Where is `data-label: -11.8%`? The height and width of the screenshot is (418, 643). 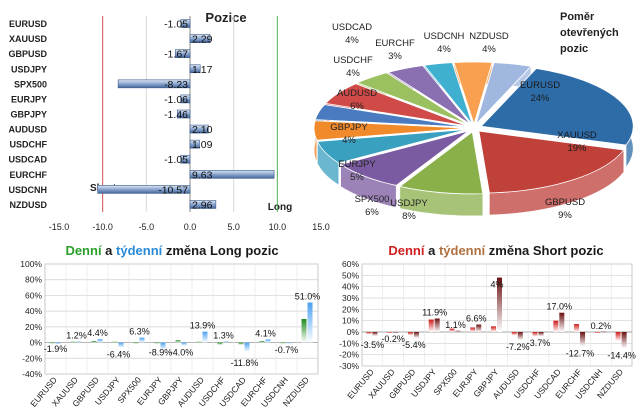
data-label: -11.8% is located at coordinates (245, 363).